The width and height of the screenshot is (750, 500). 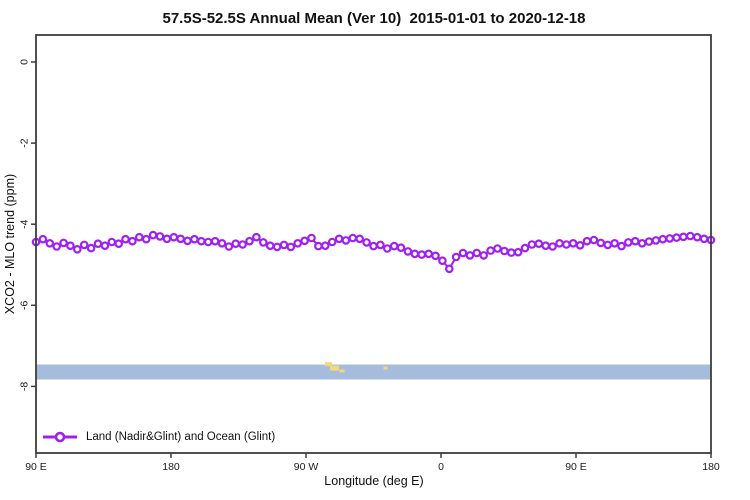 I want to click on x-tick-label: 0, so click(x=441, y=467).